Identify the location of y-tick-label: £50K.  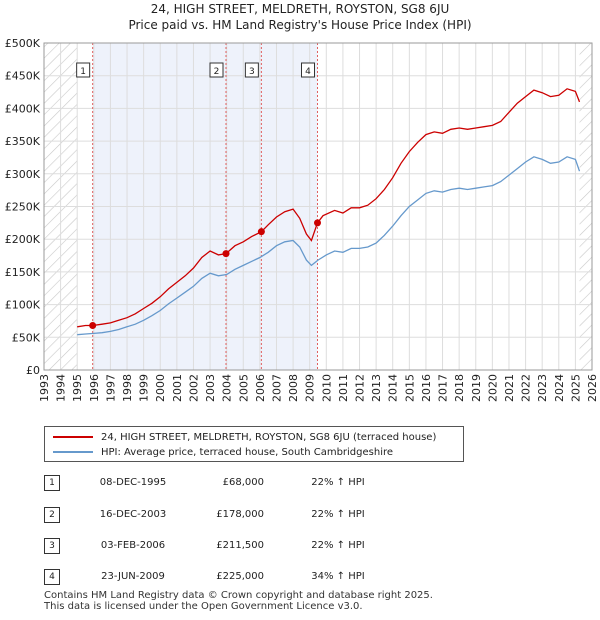
(26, 337).